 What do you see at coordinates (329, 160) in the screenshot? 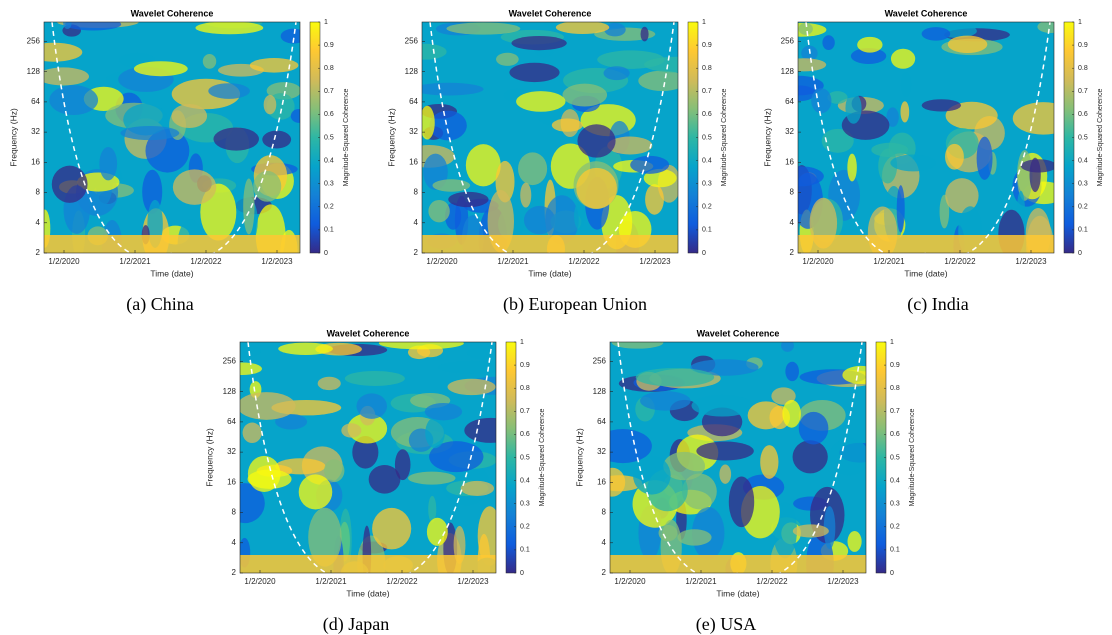
I see `colorbar-tick-label: 0.4` at bounding box center [329, 160].